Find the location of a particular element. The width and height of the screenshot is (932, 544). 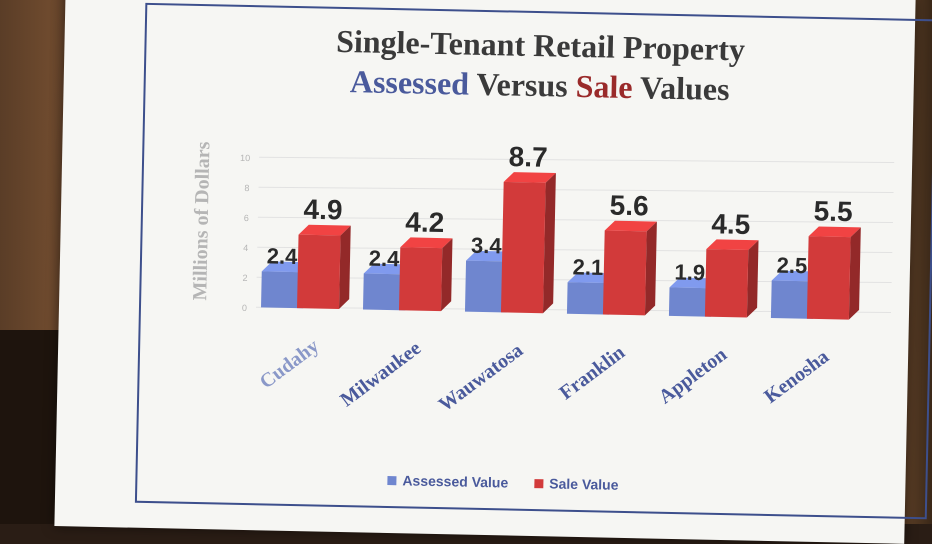

data-label-sale: 4.9 is located at coordinates (323, 210).